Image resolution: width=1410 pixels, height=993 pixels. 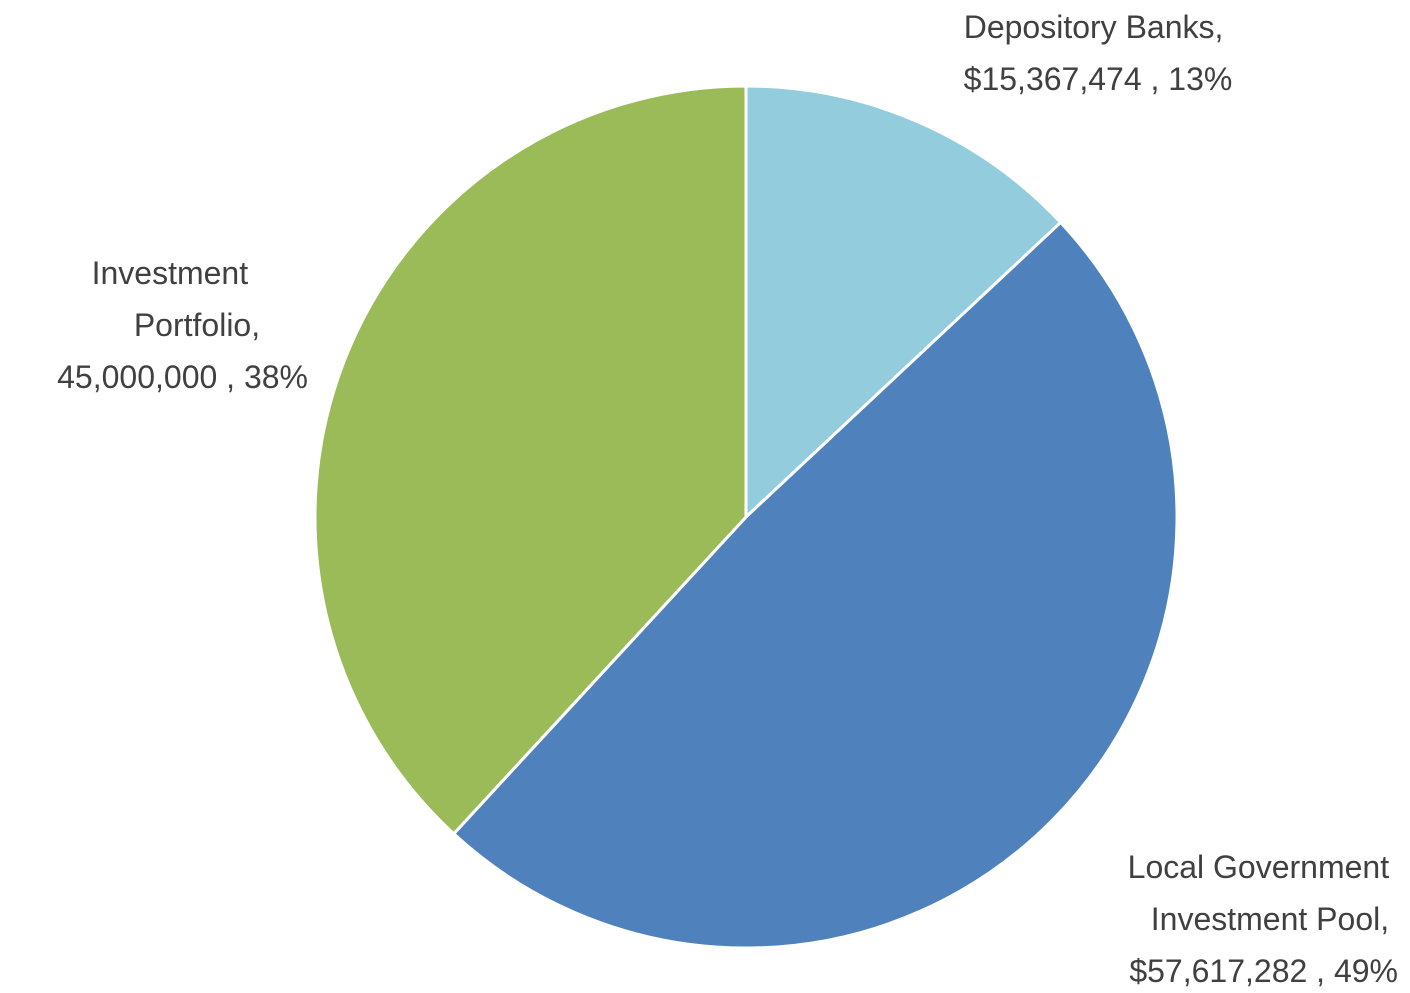 I want to click on label-line: Depository Banks,, so click(x=1094, y=27).